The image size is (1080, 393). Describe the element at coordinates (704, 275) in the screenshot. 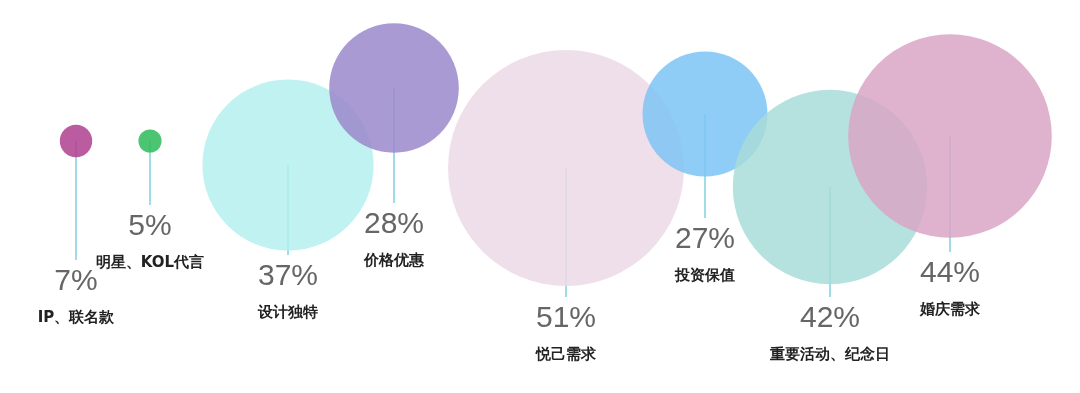

I see `category-label: 投资保值` at that location.